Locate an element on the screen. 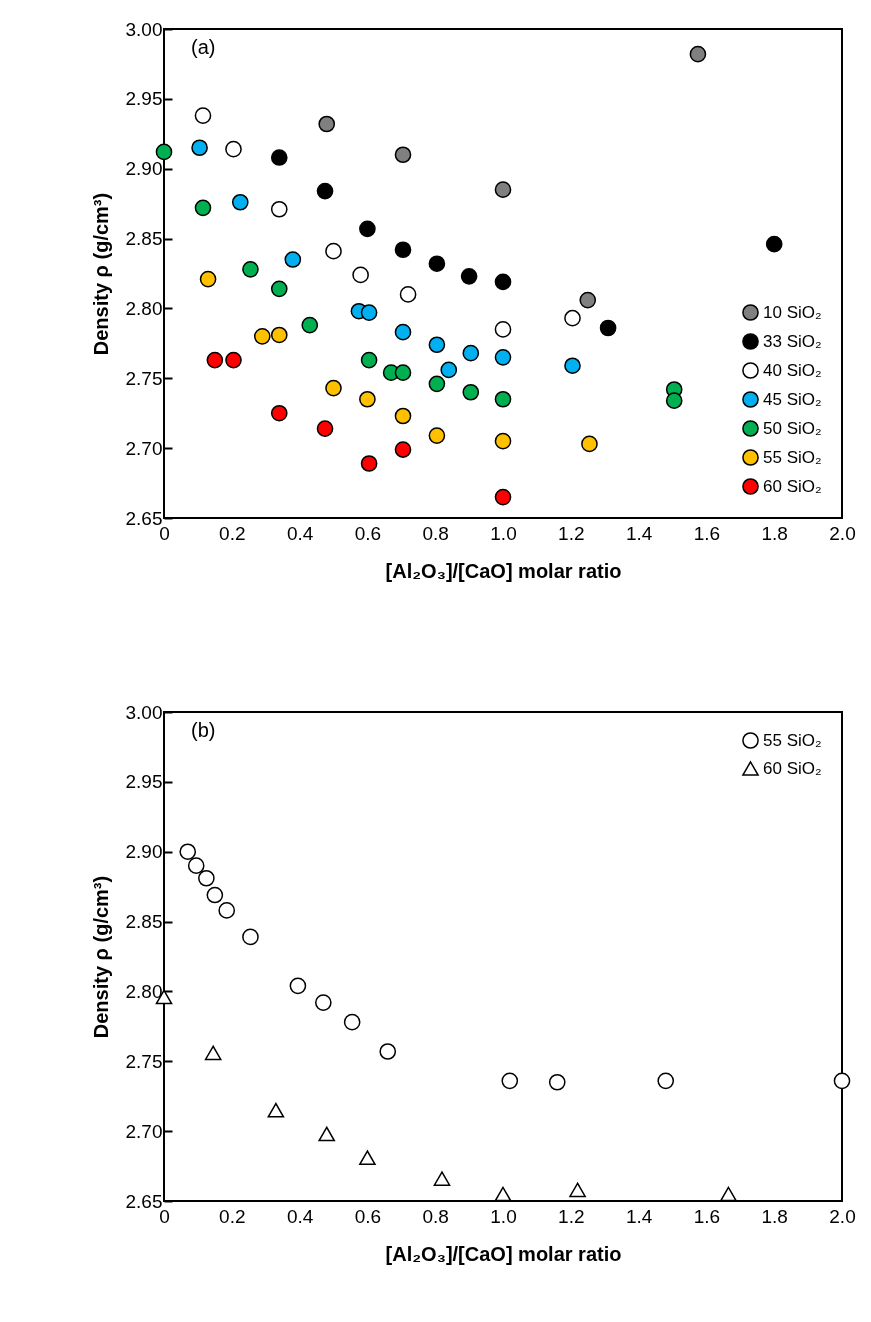  legend-label: 50 SiO₂ is located at coordinates (792, 428).